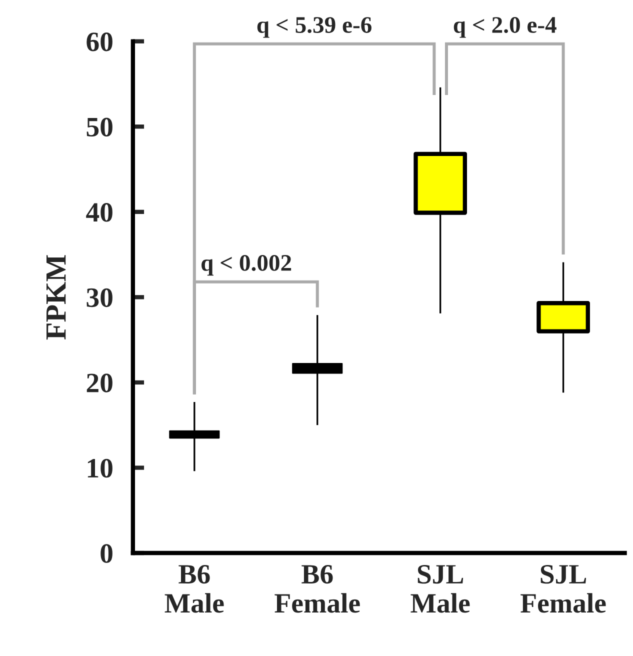  What do you see at coordinates (99, 127) in the screenshot?
I see `y-tick-label: 50` at bounding box center [99, 127].